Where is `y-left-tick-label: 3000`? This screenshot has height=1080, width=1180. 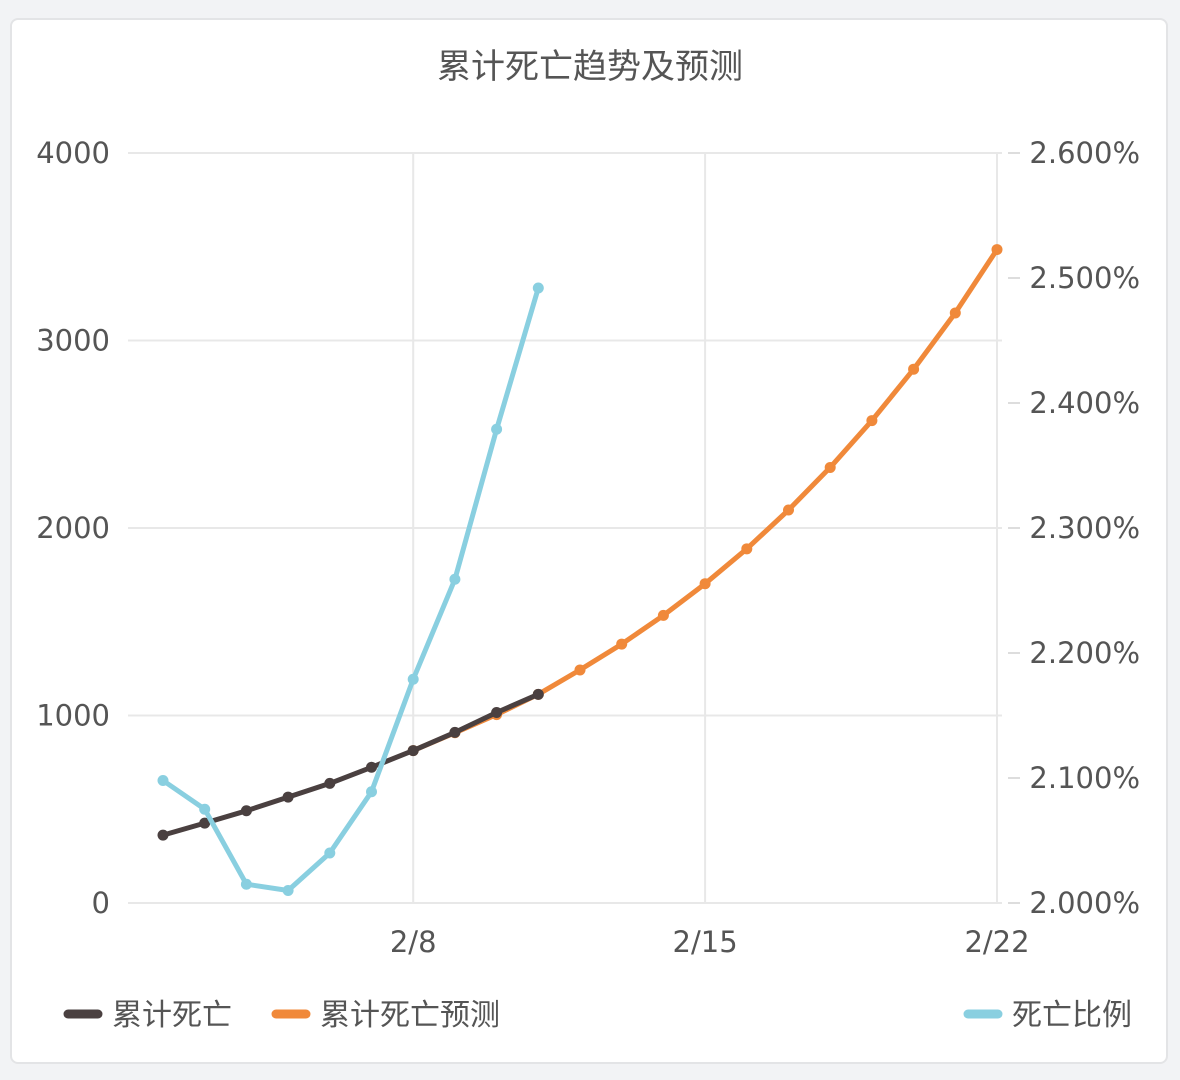 y-left-tick-label: 3000 is located at coordinates (73, 341).